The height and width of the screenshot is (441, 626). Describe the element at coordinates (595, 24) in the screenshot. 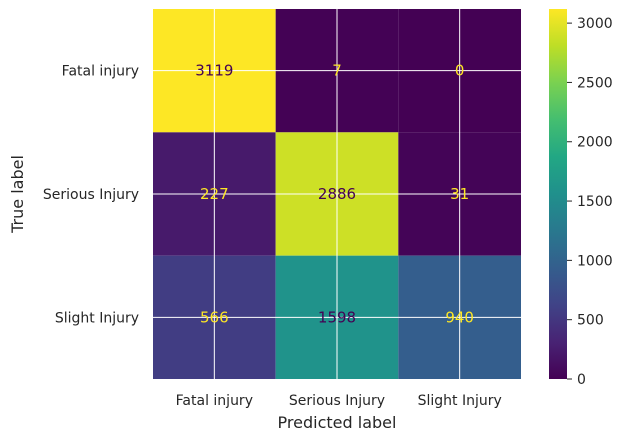

I see `colorbar-tick-label: 3000` at that location.